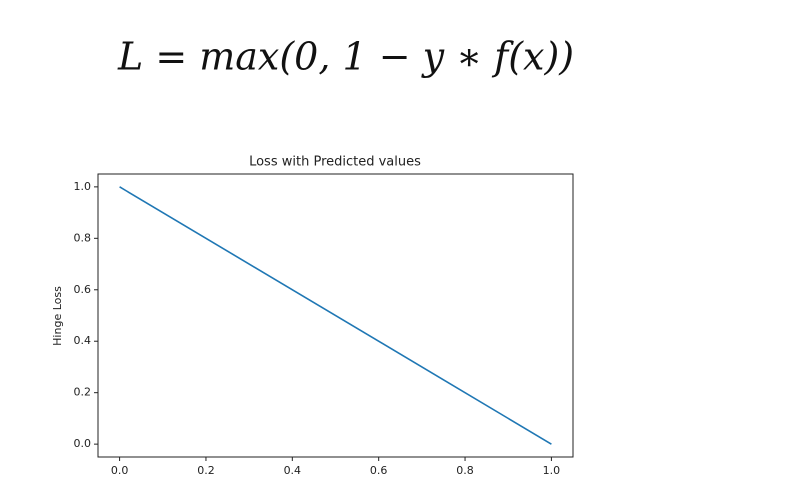 Image resolution: width=800 pixels, height=486 pixels. What do you see at coordinates (83, 392) in the screenshot?
I see `y-tick-label: 0.2` at bounding box center [83, 392].